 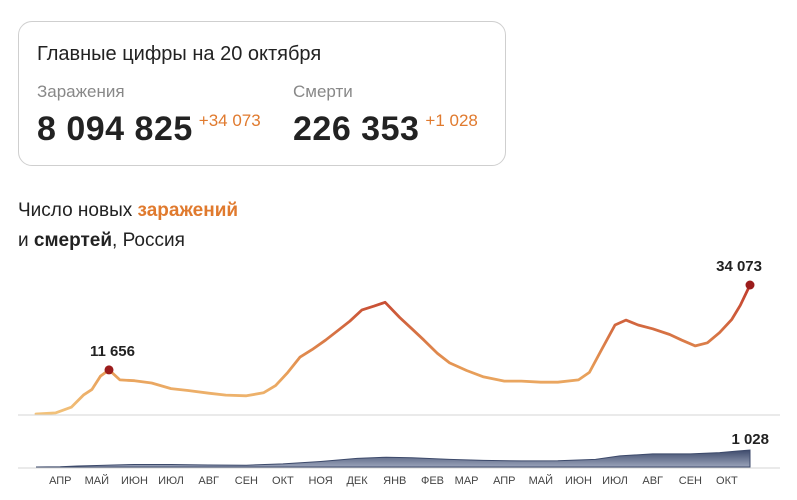 I want to click on deaths-row: 226 353 +1 028, so click(x=385, y=129).